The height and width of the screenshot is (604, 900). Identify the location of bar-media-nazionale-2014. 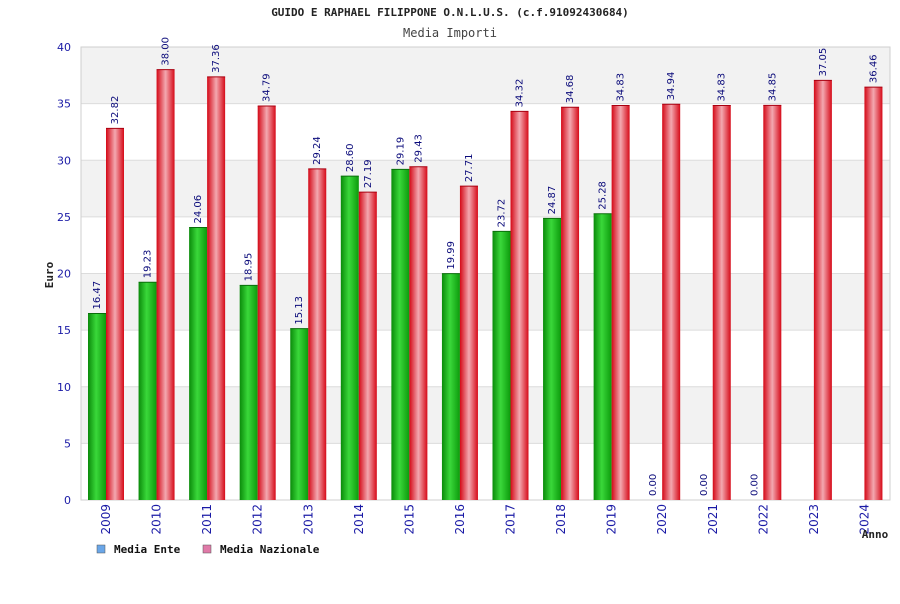
(367, 346).